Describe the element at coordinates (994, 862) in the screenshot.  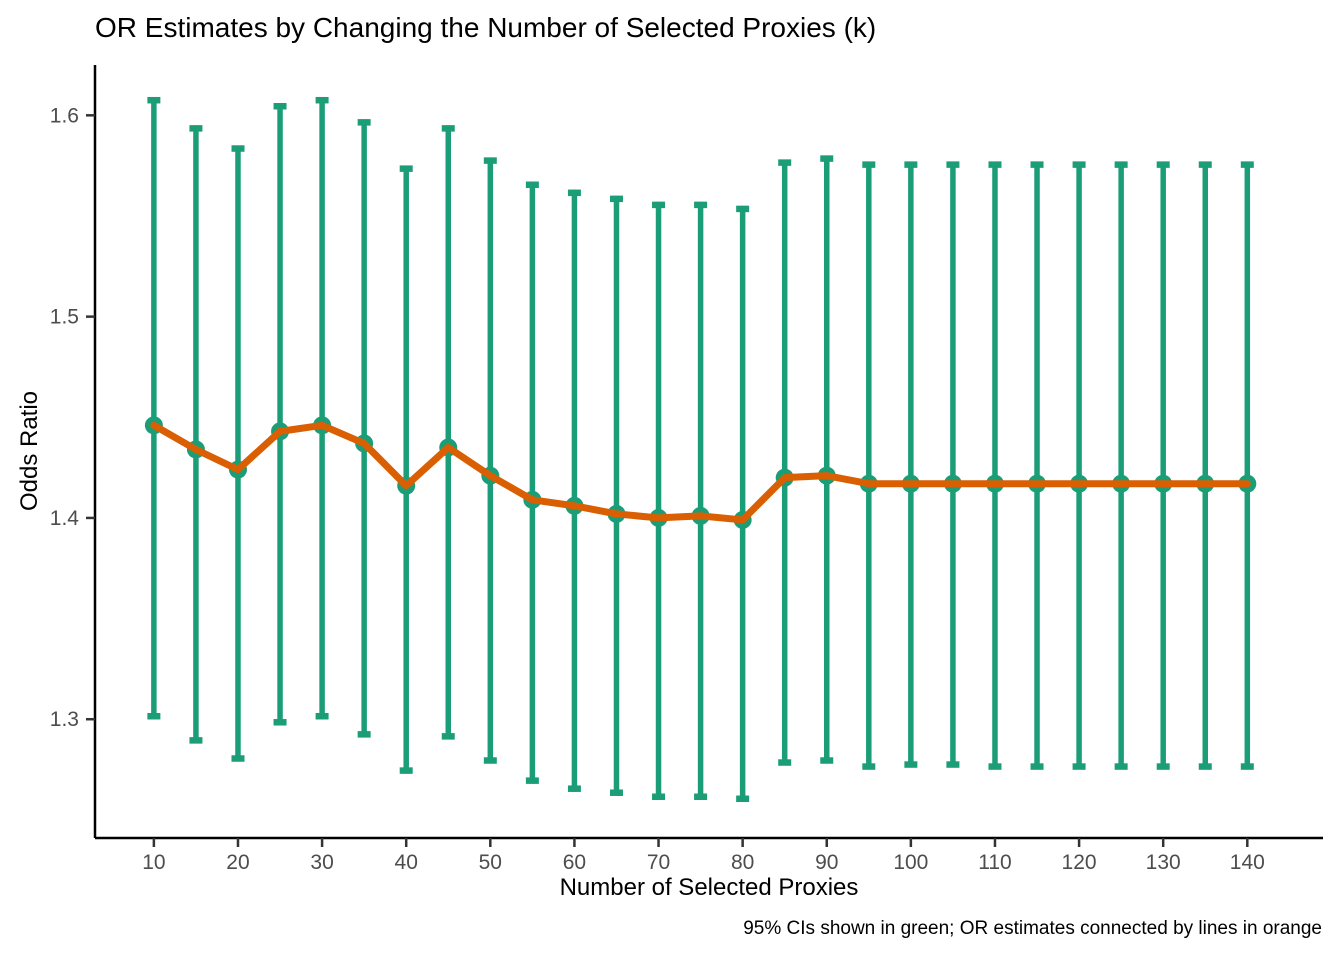
I see `x-tick-label: 110` at that location.